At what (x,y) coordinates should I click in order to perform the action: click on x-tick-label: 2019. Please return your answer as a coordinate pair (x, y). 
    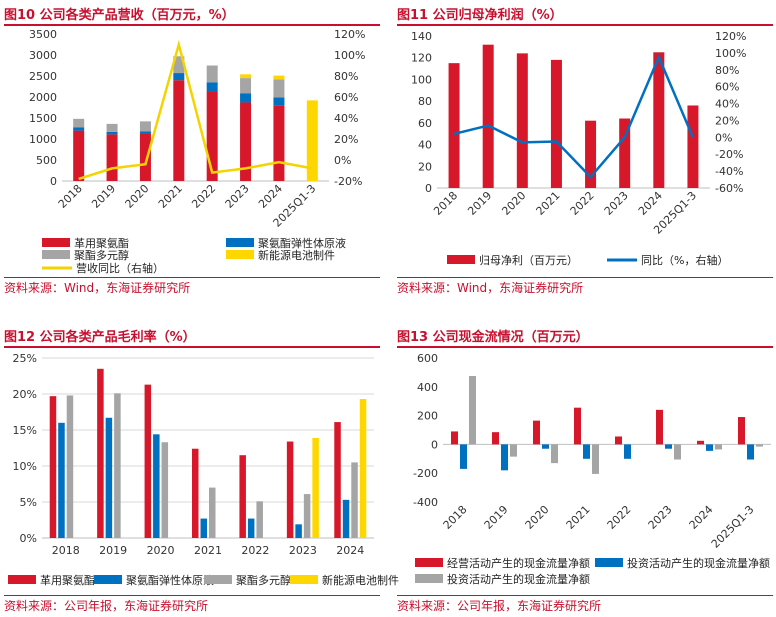
    Looking at the image, I should click on (496, 517).